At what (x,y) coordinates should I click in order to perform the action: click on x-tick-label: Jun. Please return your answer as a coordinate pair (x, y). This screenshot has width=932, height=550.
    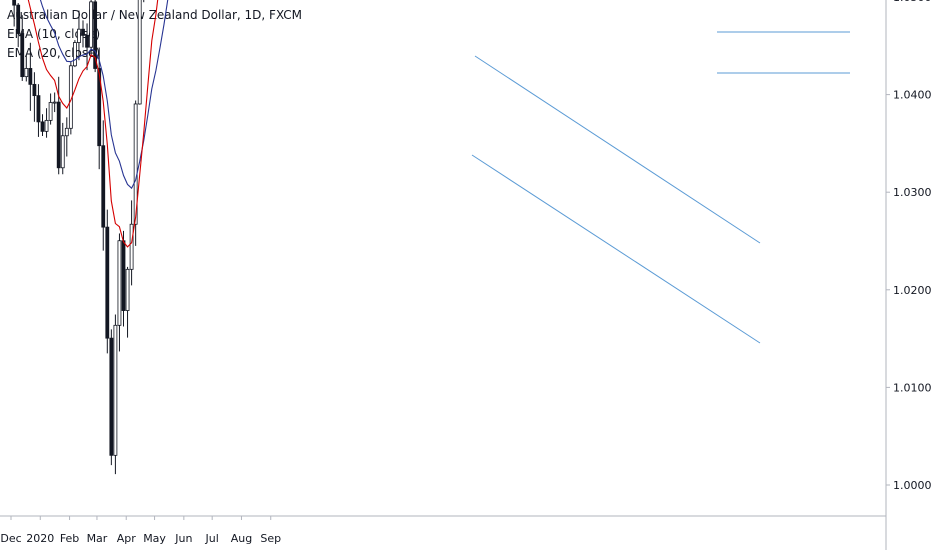
    Looking at the image, I should click on (183, 538).